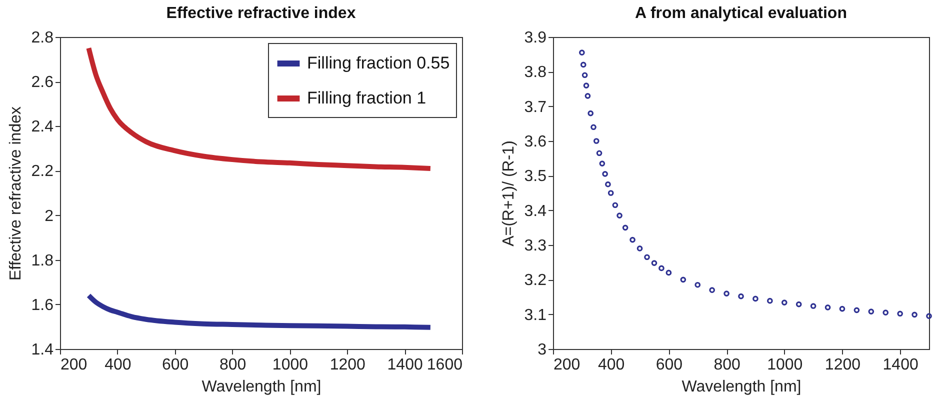 This screenshot has height=401, width=944. What do you see at coordinates (42, 261) in the screenshot?
I see `y-tick-label: 1.8` at bounding box center [42, 261].